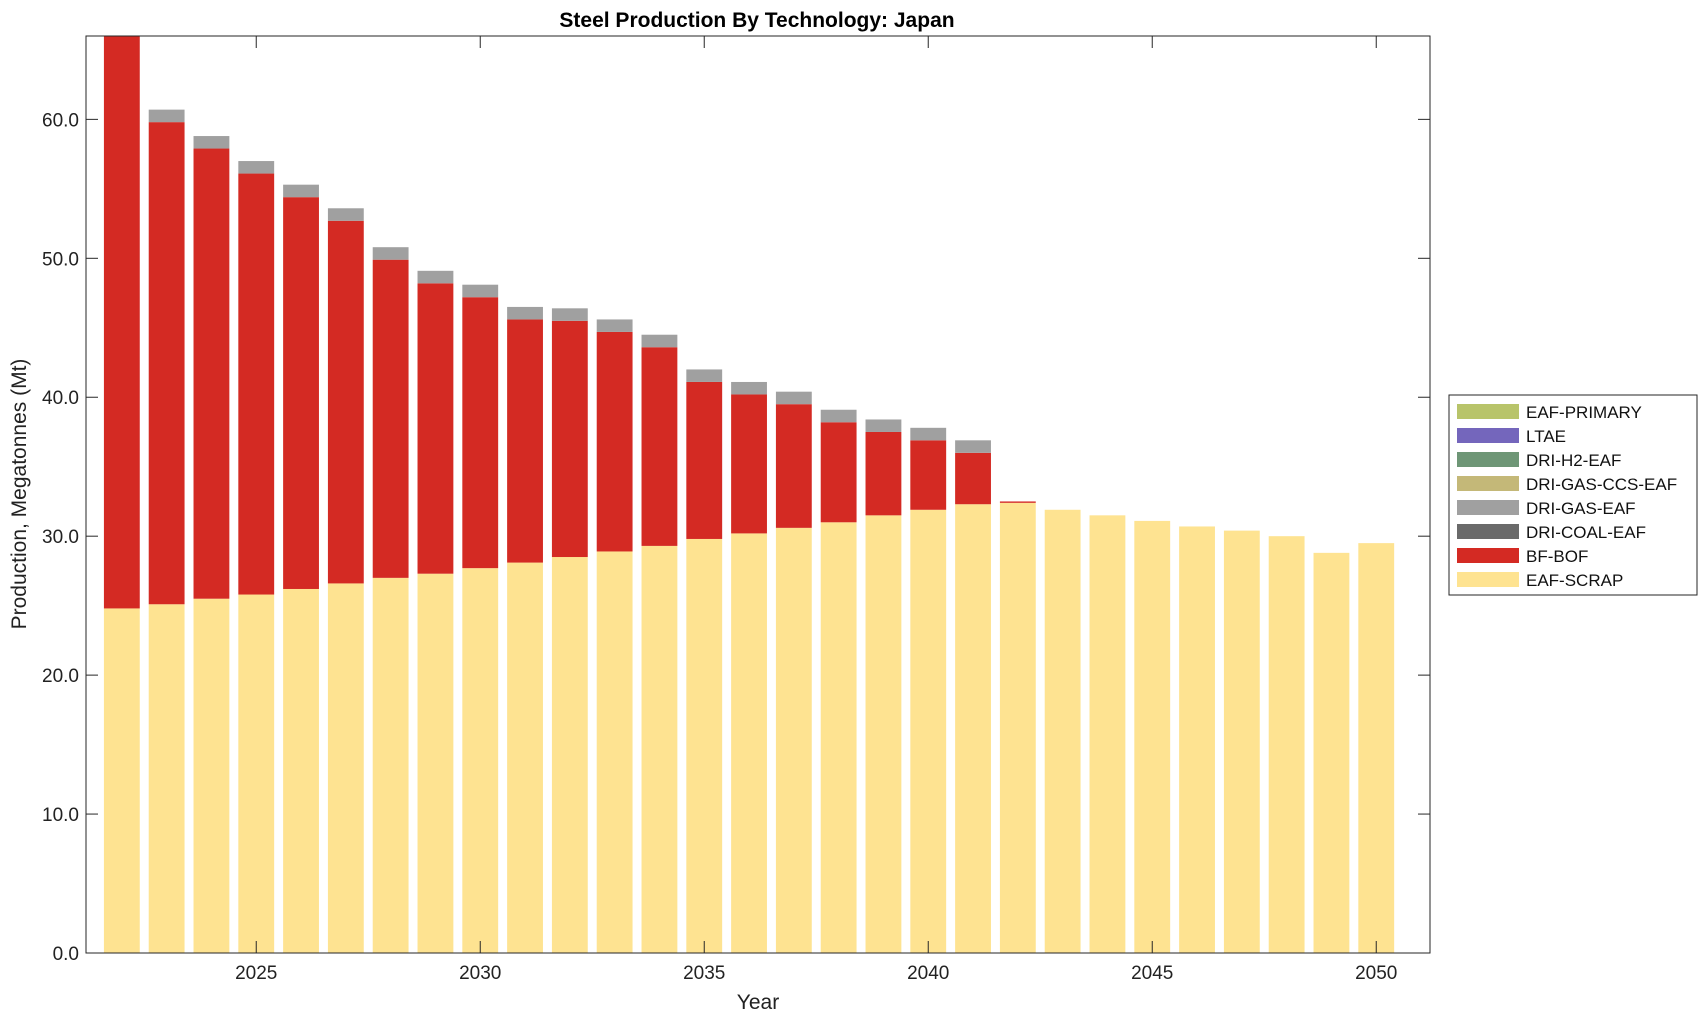 The width and height of the screenshot is (1708, 1021). Describe the element at coordinates (973, 446) in the screenshot. I see `bar-dri-gas-eaf-2041` at that location.